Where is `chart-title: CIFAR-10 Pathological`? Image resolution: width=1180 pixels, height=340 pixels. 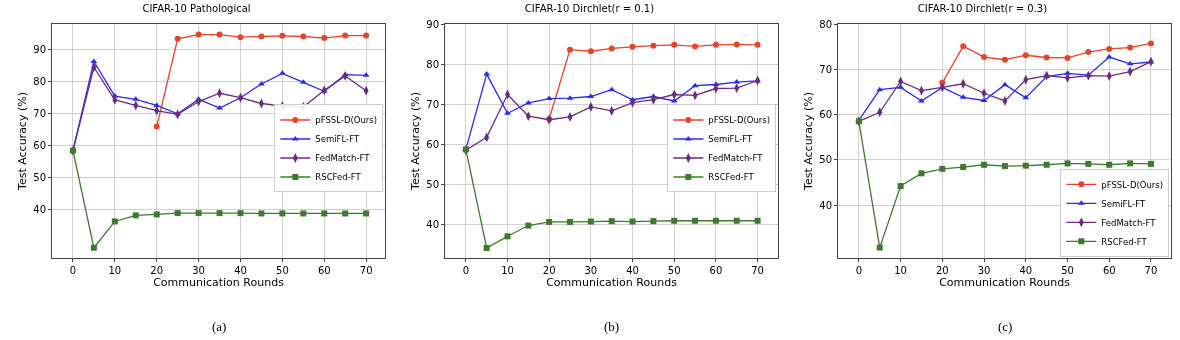
chart-title: CIFAR-10 Pathological is located at coordinates (196, 9).